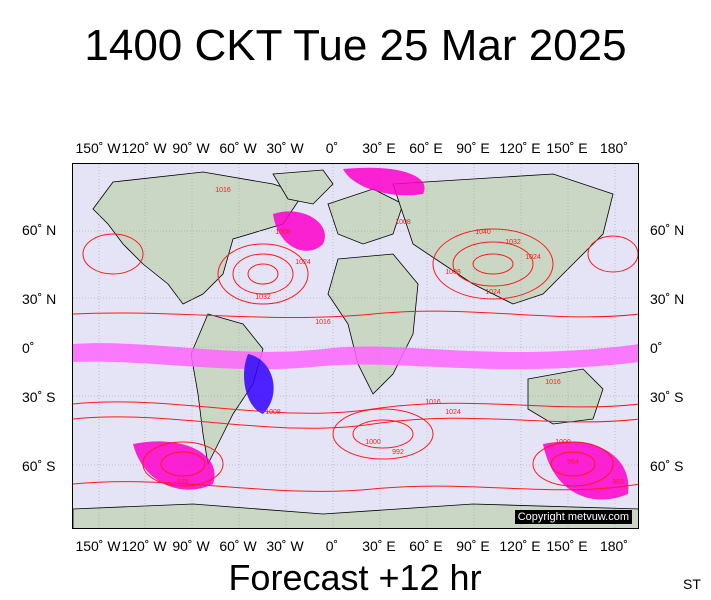 The height and width of the screenshot is (600, 711). What do you see at coordinates (565, 396) in the screenshot?
I see `australia` at bounding box center [565, 396].